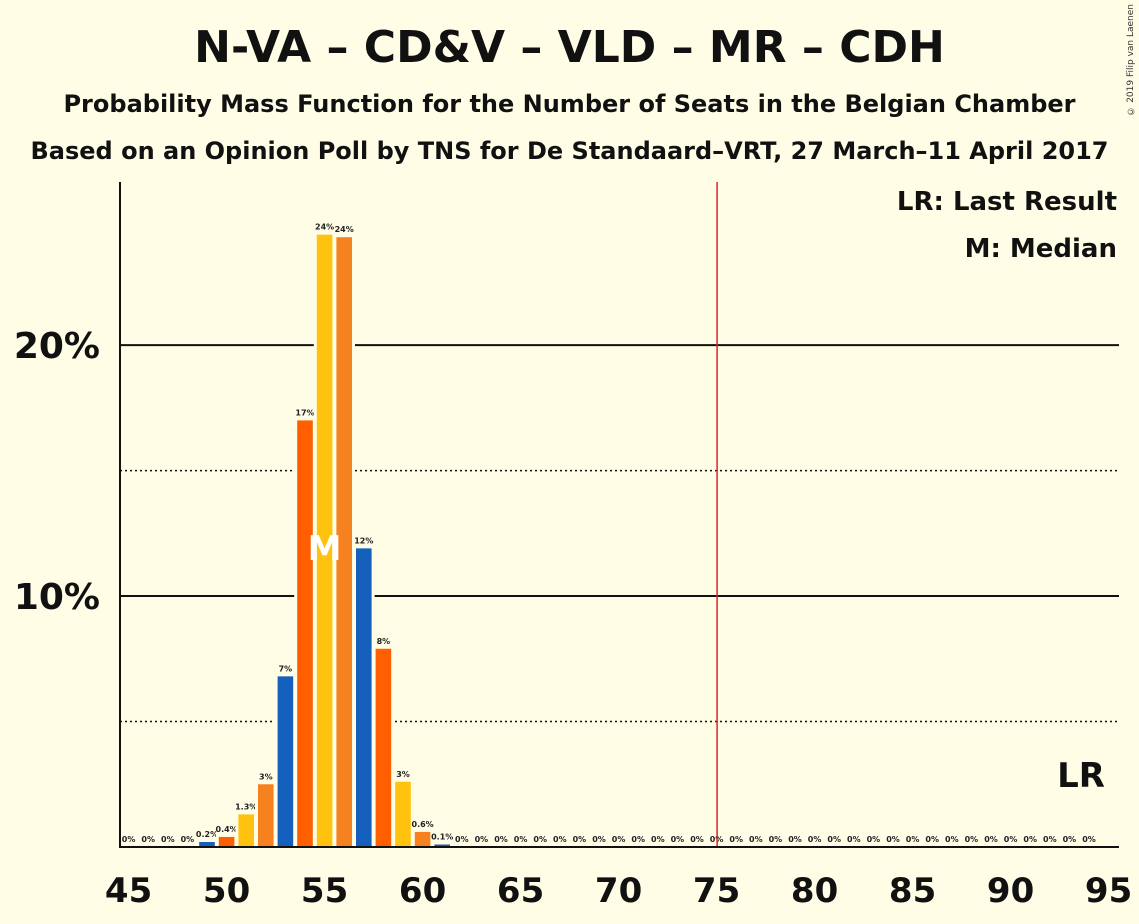 Image resolution: width=1139 pixels, height=924 pixels. I want to click on x-tick-label: 60, so click(422, 891).